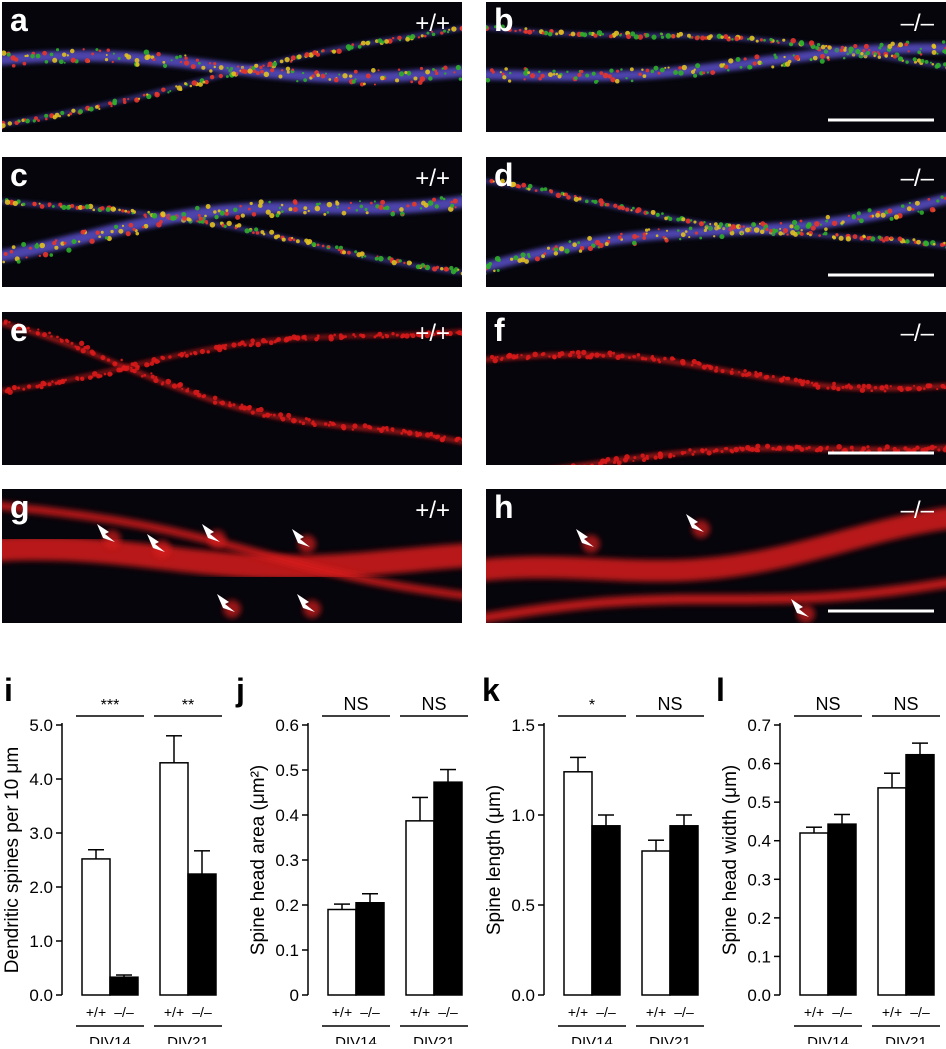  Describe the element at coordinates (12, 860) in the screenshot. I see `y-axis-label: Dendritic spines per 10 μm` at that location.